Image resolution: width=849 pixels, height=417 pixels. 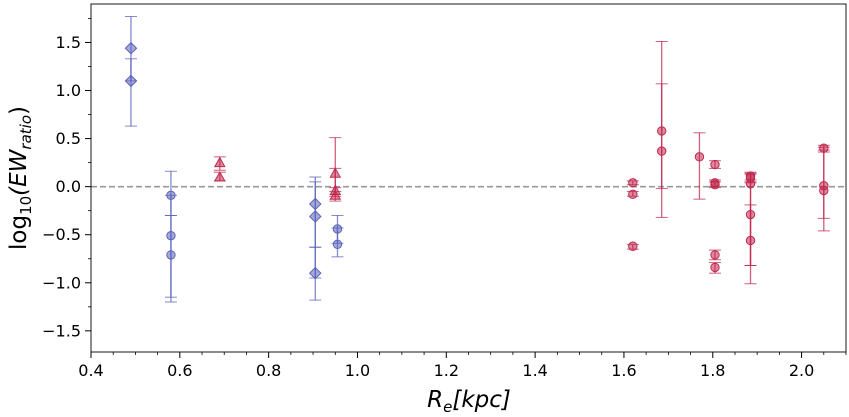 What do you see at coordinates (61, 330) in the screenshot?
I see `y-tick-label: −1.5` at bounding box center [61, 330].